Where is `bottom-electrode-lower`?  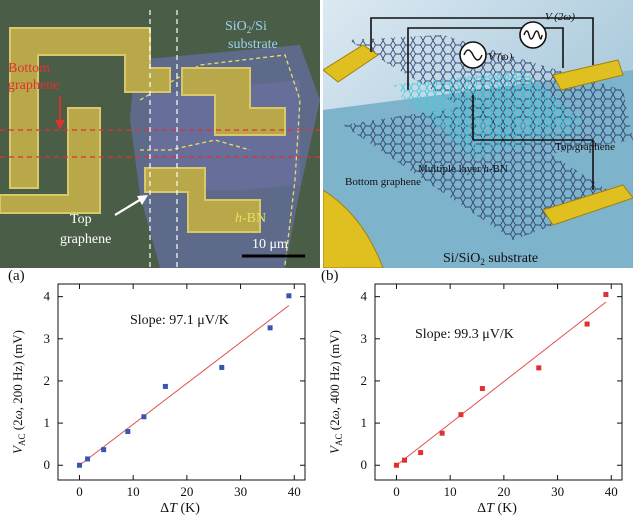
bottom-electrode-lower is located at coordinates (50, 160).